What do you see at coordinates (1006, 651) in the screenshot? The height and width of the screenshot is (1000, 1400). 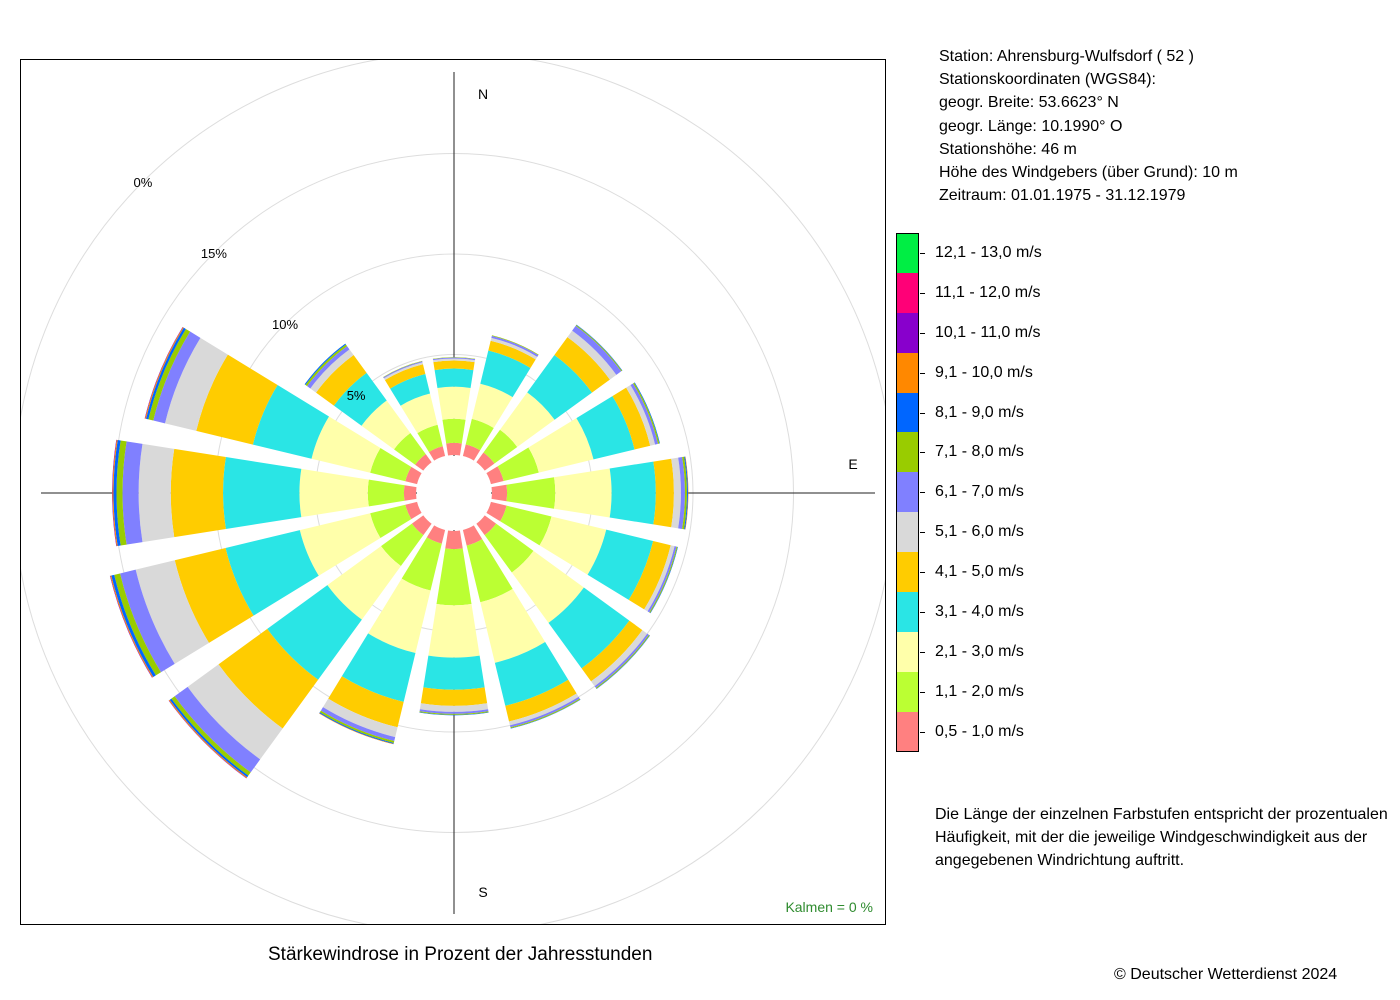 I see `legend-item: 2,1 - 3,0 m/s` at bounding box center [1006, 651].